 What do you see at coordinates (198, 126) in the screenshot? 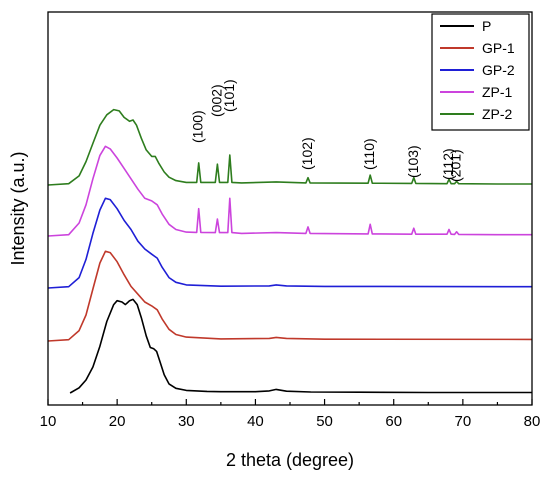
I see `peak-label-100: (100)` at bounding box center [198, 126].